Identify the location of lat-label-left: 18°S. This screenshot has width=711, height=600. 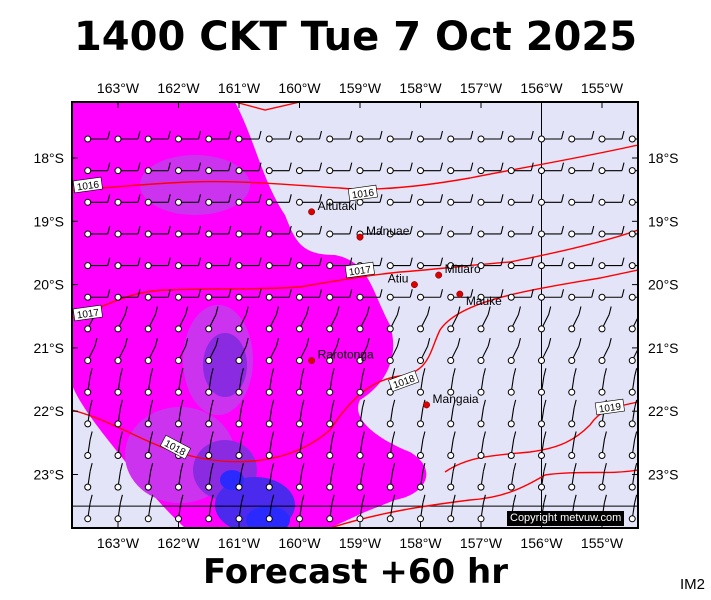
(48, 158).